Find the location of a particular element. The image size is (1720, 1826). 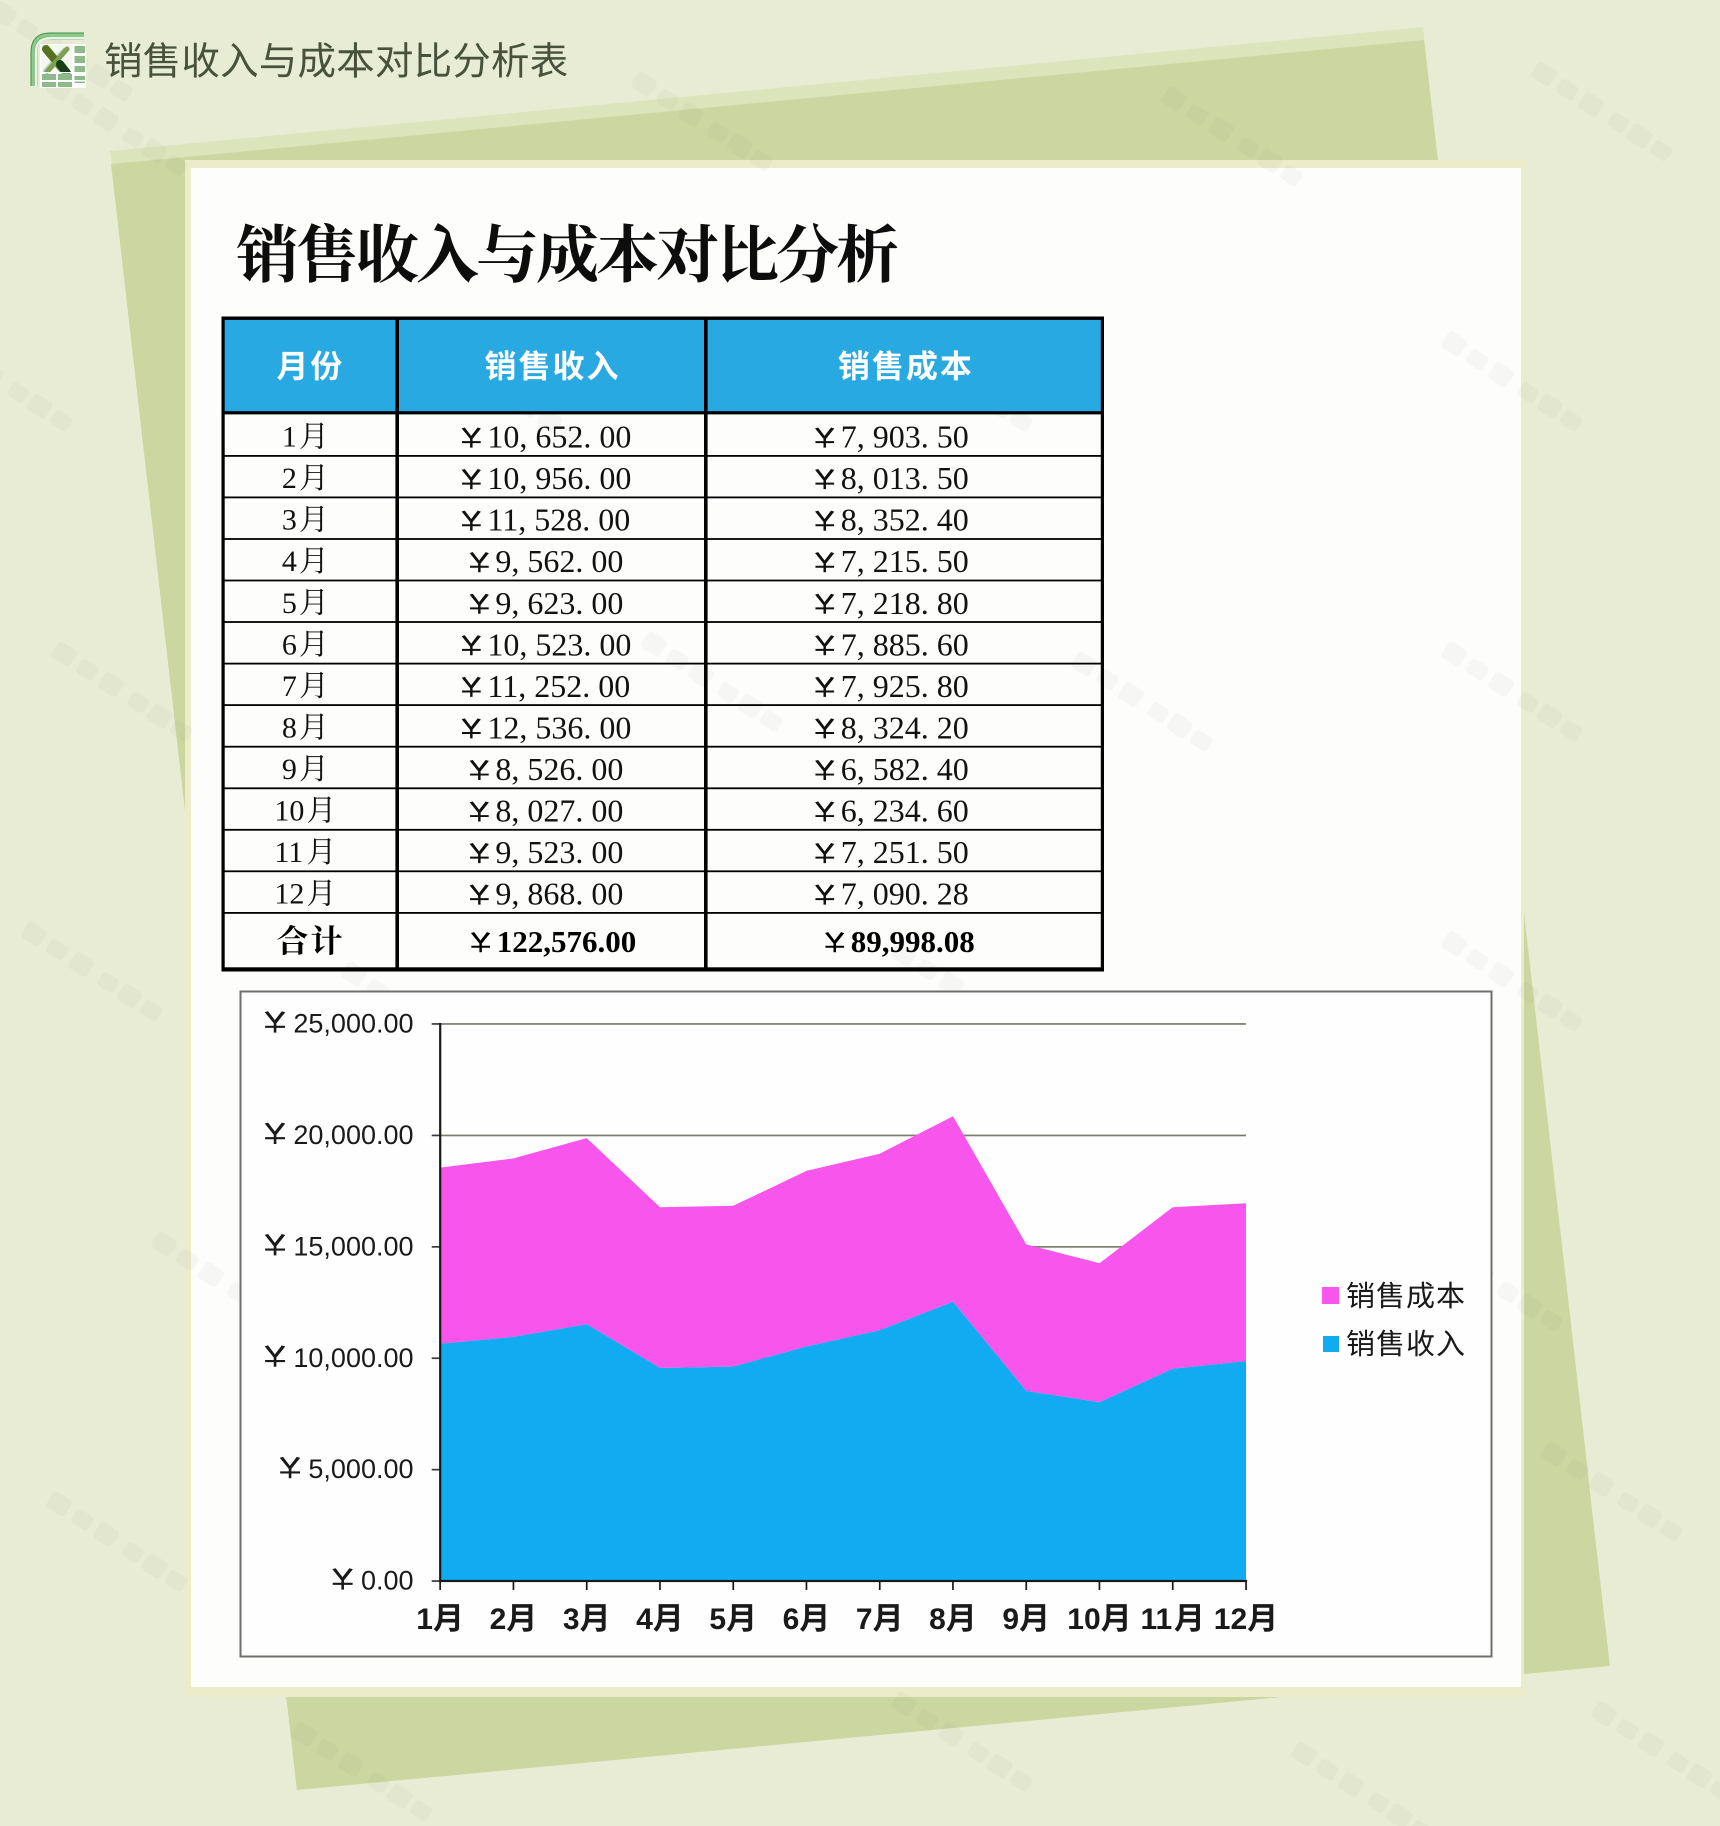

svg-text: 15,000.00 is located at coordinates (353, 1246).